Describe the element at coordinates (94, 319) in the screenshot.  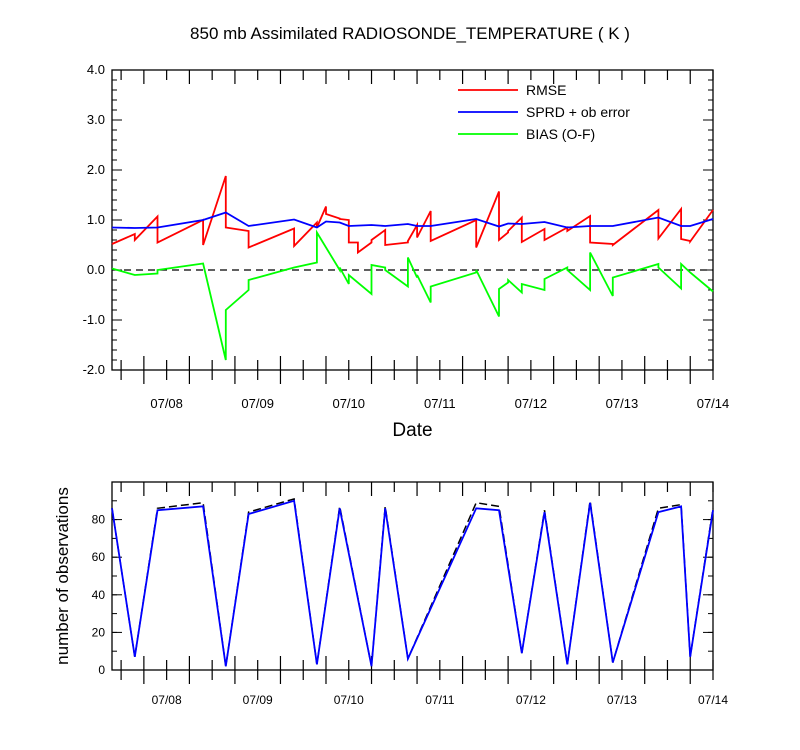
I see `y-tick-label: -1.0` at that location.